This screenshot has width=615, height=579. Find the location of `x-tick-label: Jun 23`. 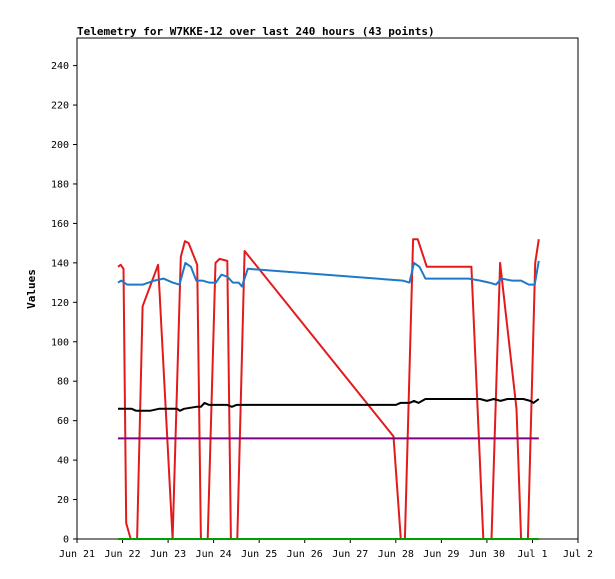

x-tick-label: Jun 23 is located at coordinates (168, 554).